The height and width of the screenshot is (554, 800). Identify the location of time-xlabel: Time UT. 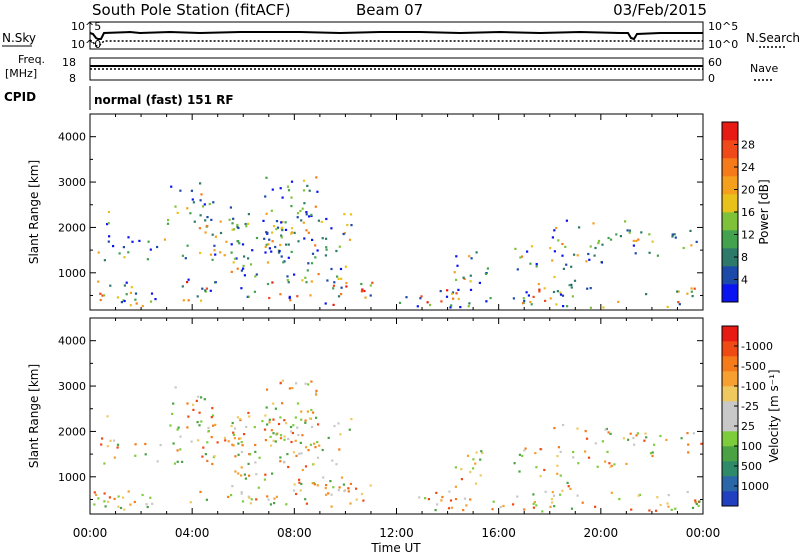
(395, 547).